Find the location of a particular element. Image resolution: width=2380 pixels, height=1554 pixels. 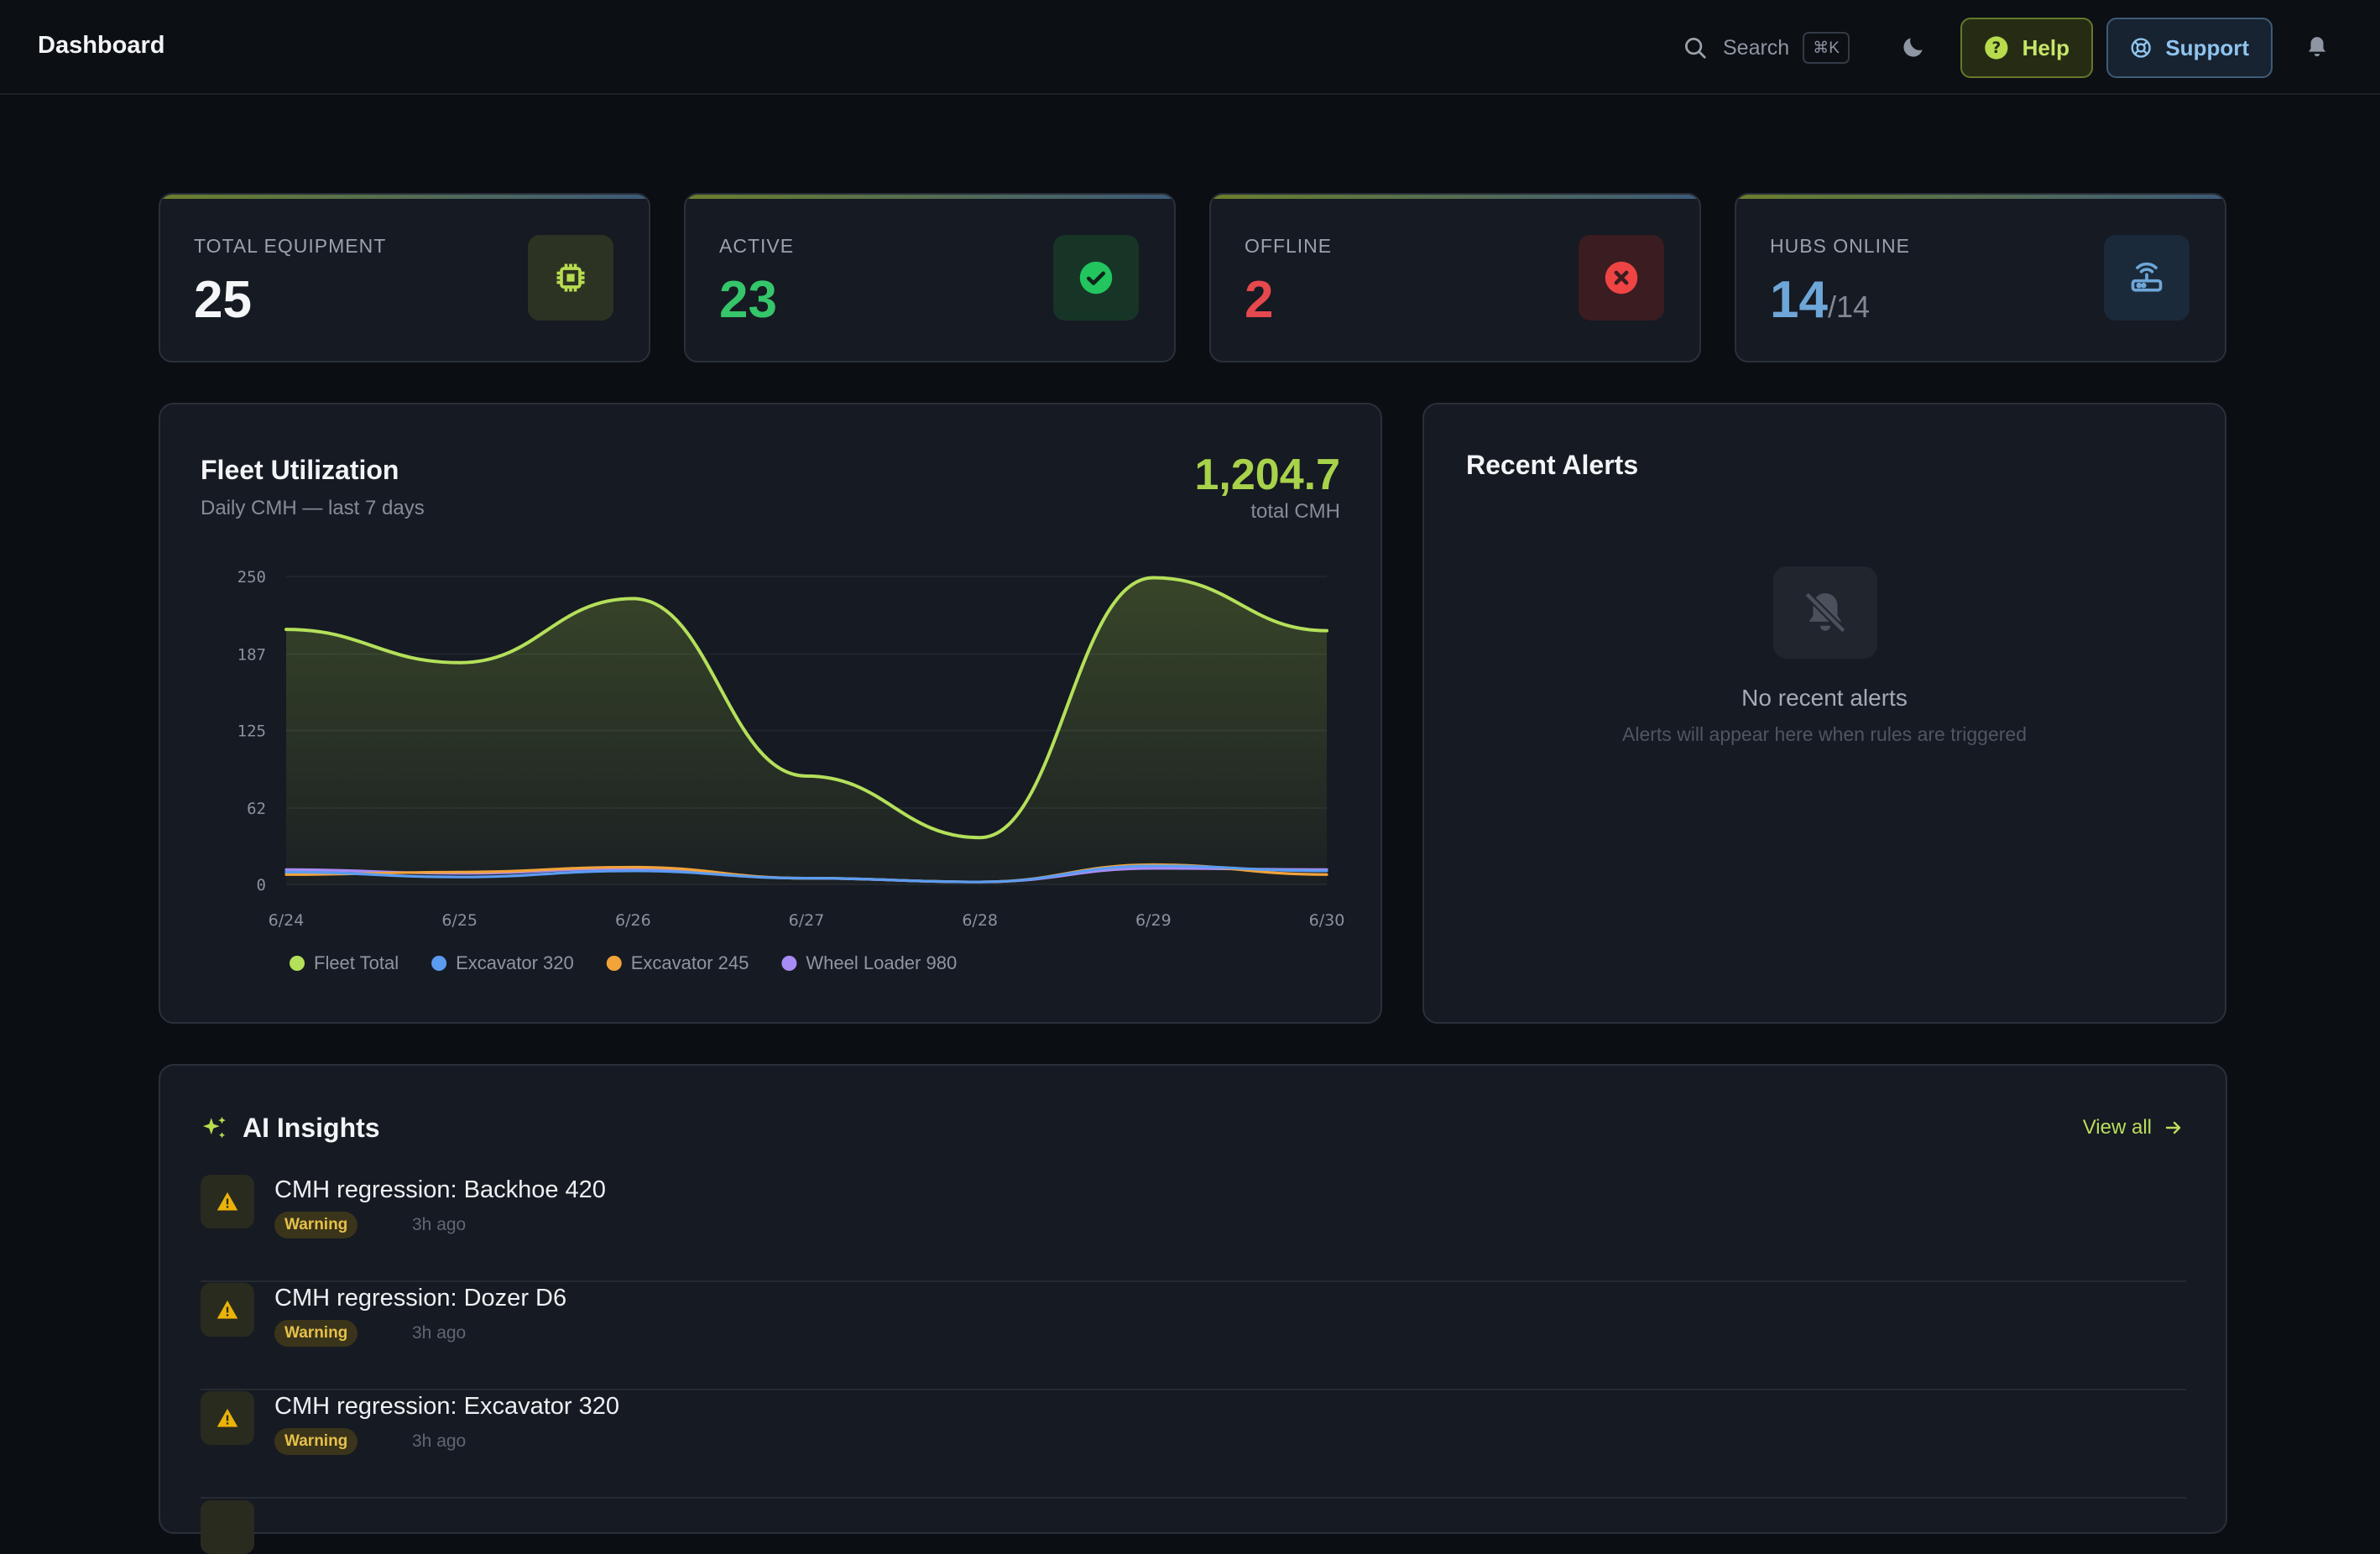

y-tick-label: 62 is located at coordinates (256, 809).